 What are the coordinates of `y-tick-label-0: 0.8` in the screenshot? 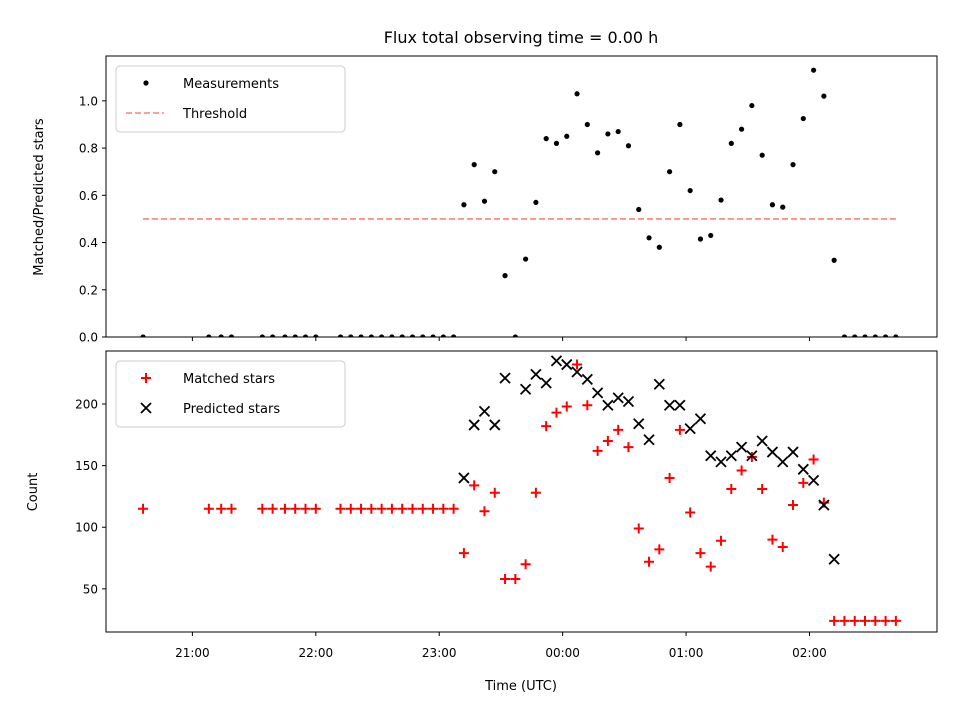 It's located at (88, 149).